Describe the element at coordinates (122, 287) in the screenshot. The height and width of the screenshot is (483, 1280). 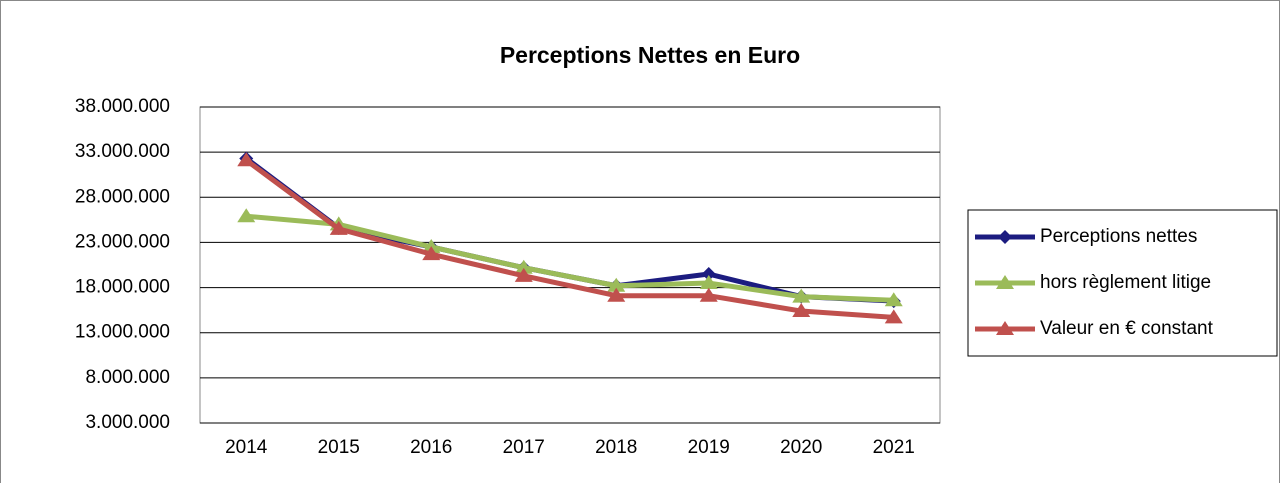
I see `y-tick-label: 18.000.000` at that location.